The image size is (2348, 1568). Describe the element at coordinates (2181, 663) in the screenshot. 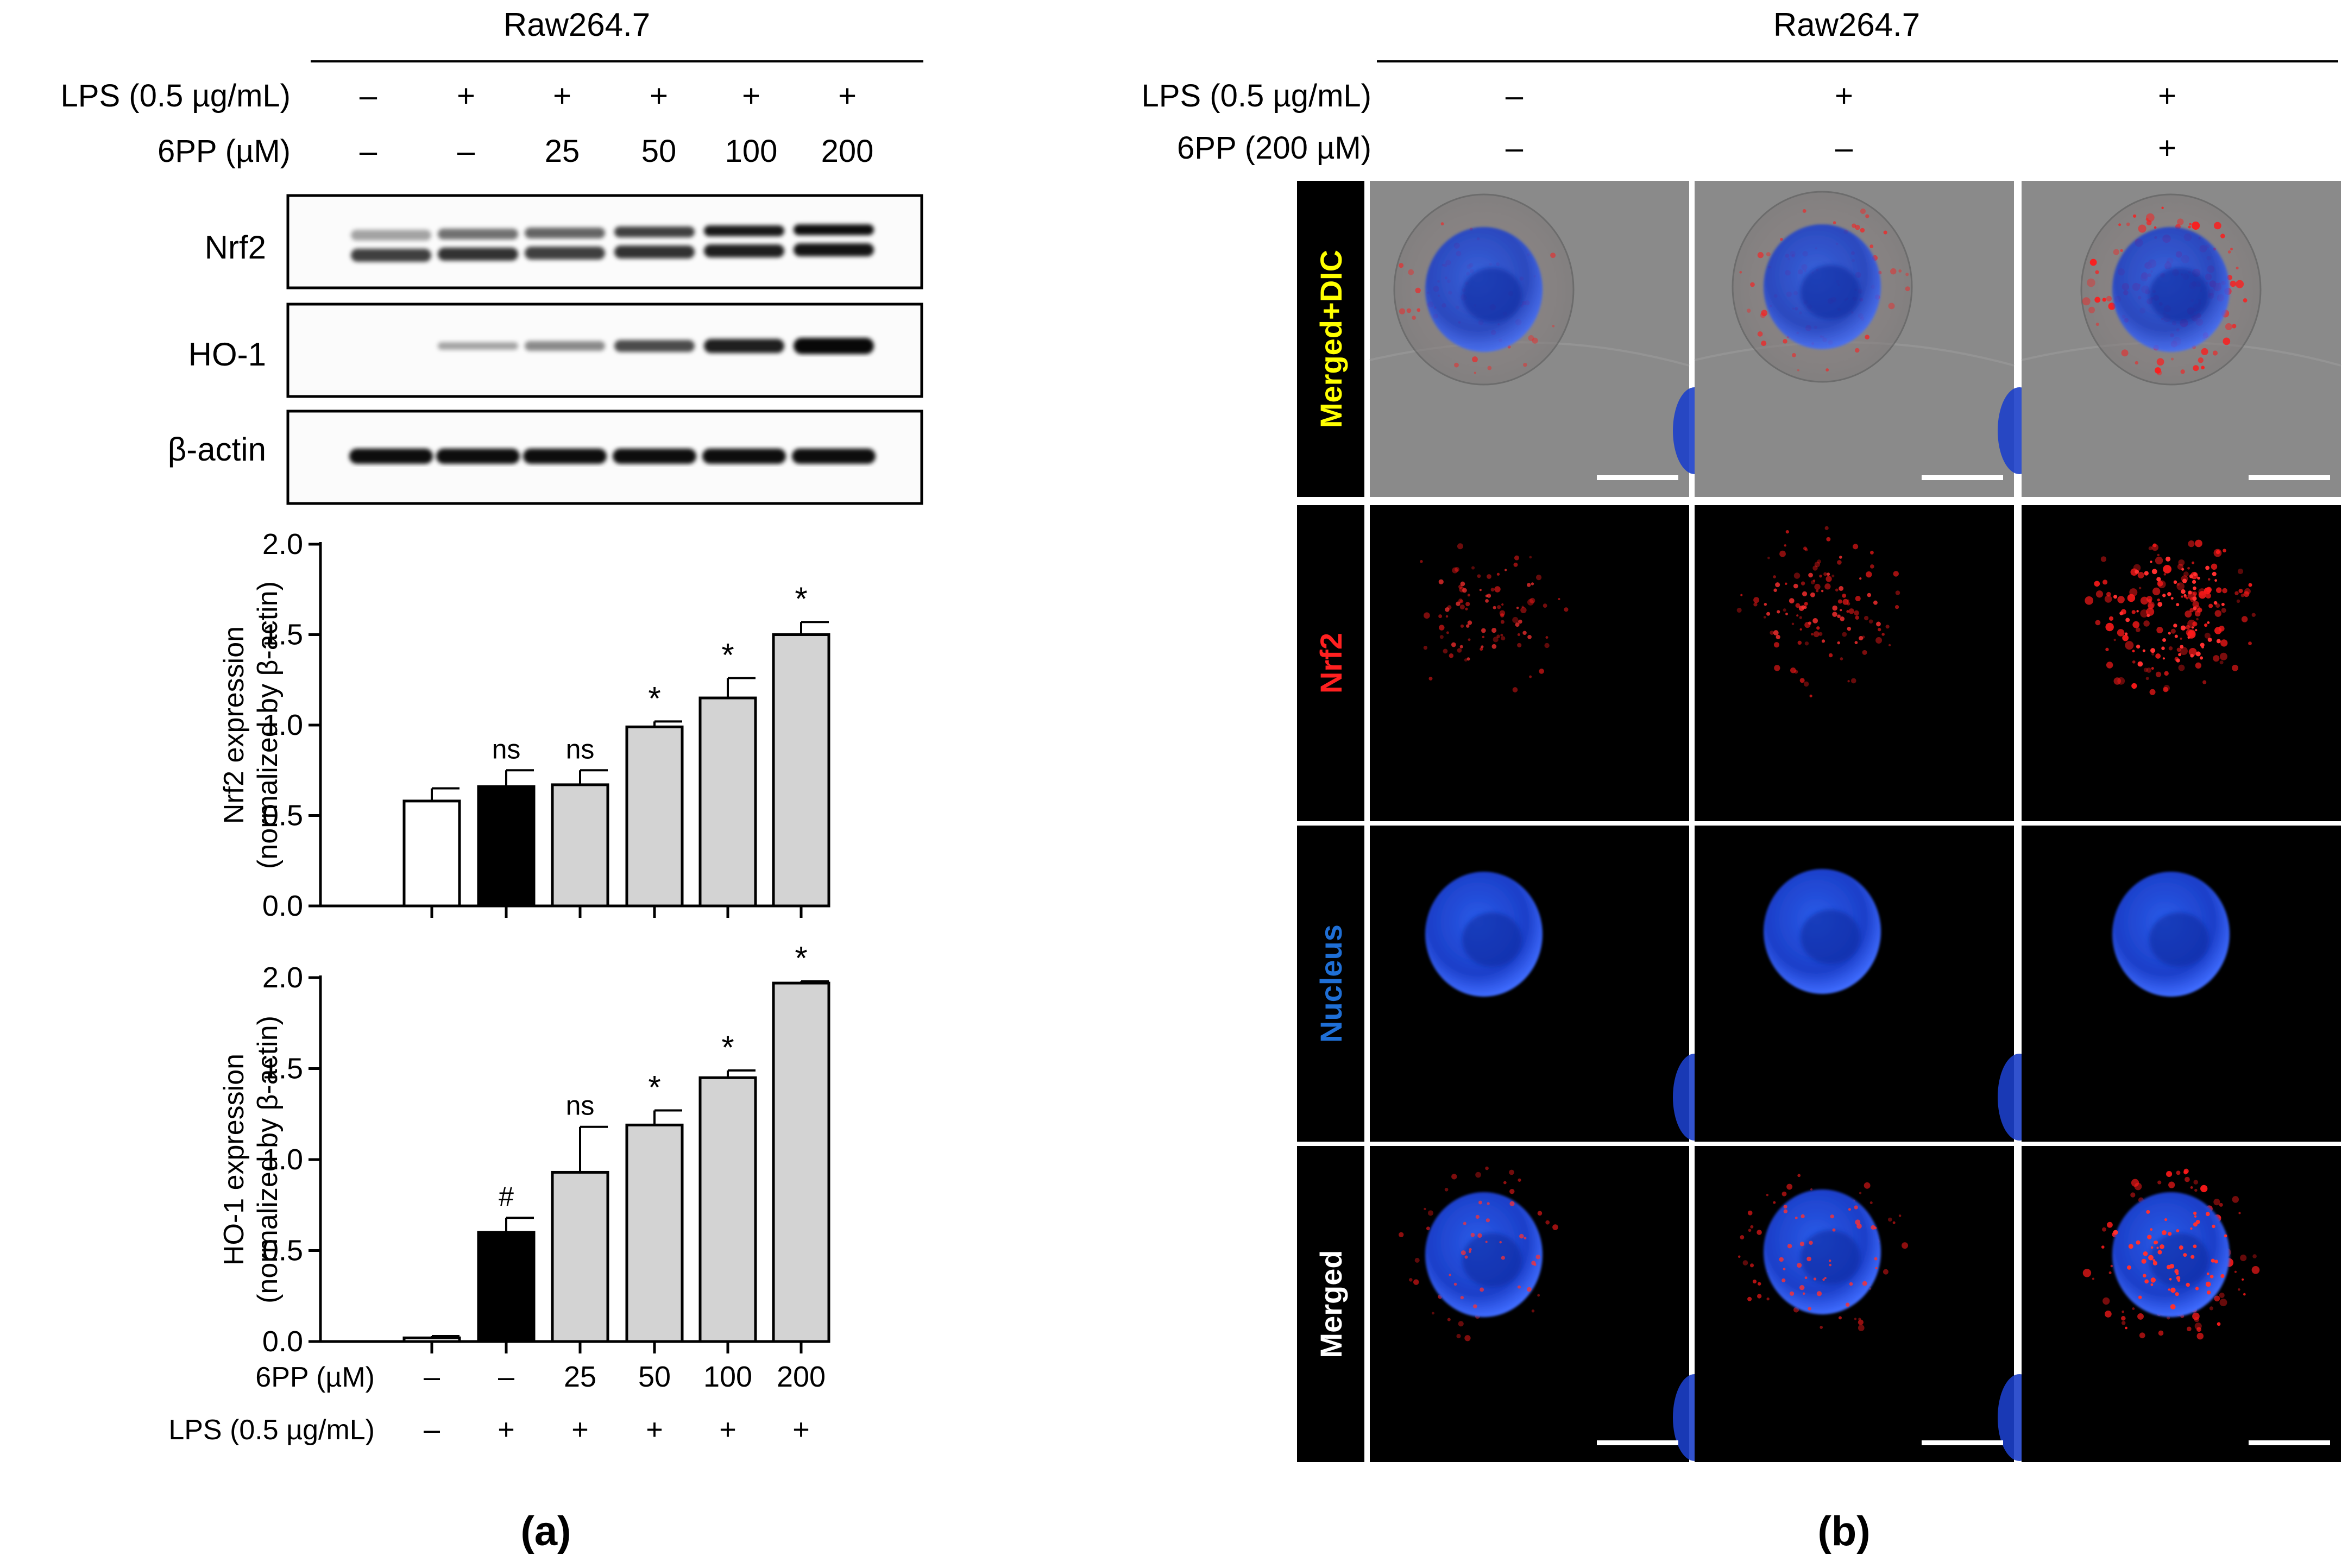

I see `micrograph-background` at that location.